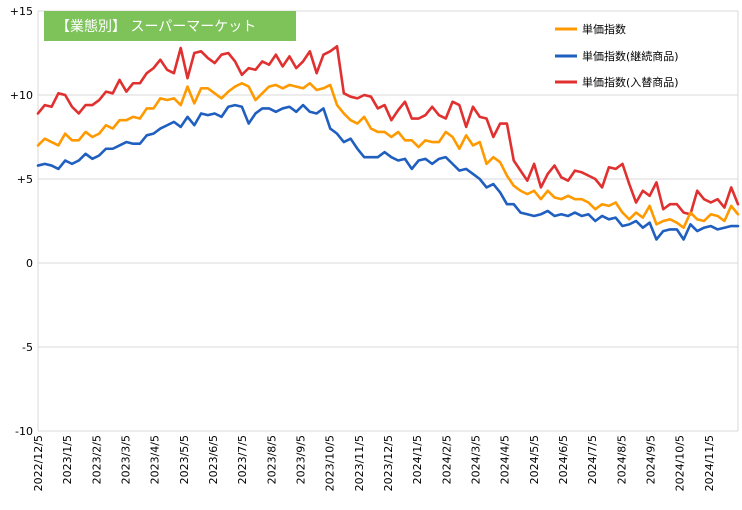  Describe the element at coordinates (330, 463) in the screenshot. I see `x-tick-label: 2023/10/5` at that location.